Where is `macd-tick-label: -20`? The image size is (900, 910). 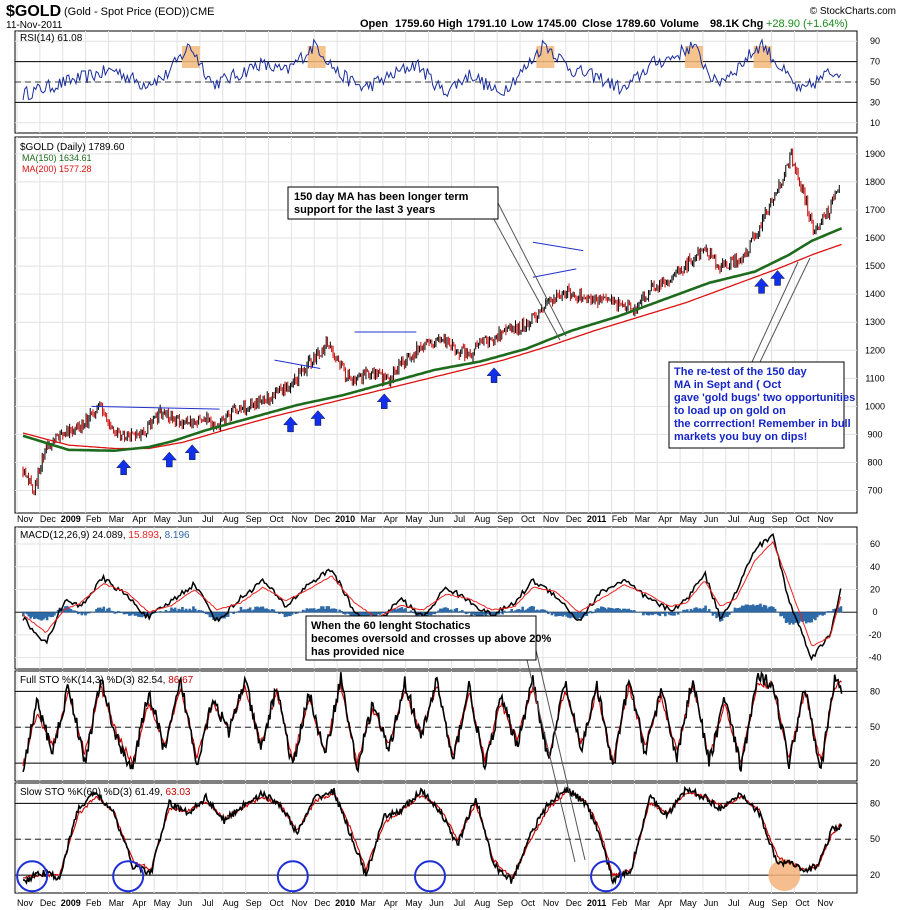 macd-tick-label: -20 is located at coordinates (874, 635).